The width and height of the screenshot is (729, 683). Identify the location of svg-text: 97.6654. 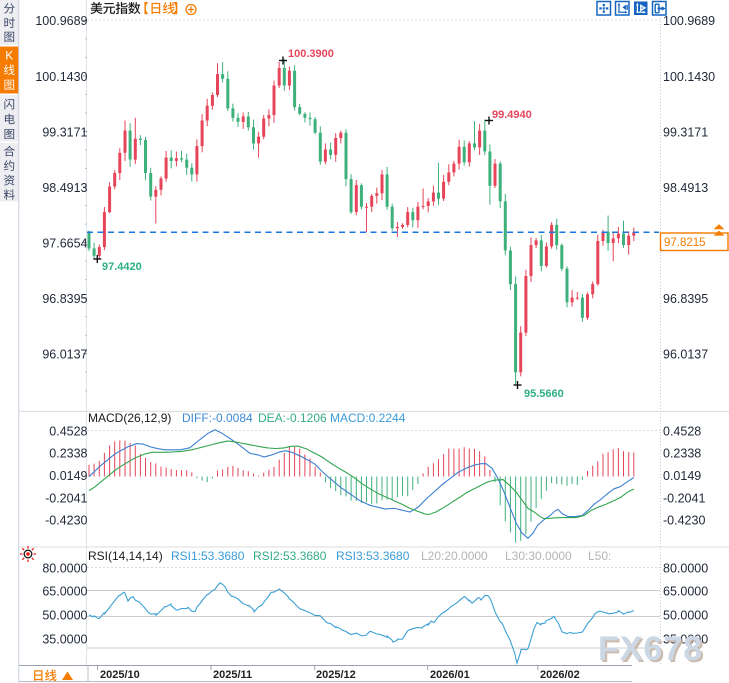
(64, 244).